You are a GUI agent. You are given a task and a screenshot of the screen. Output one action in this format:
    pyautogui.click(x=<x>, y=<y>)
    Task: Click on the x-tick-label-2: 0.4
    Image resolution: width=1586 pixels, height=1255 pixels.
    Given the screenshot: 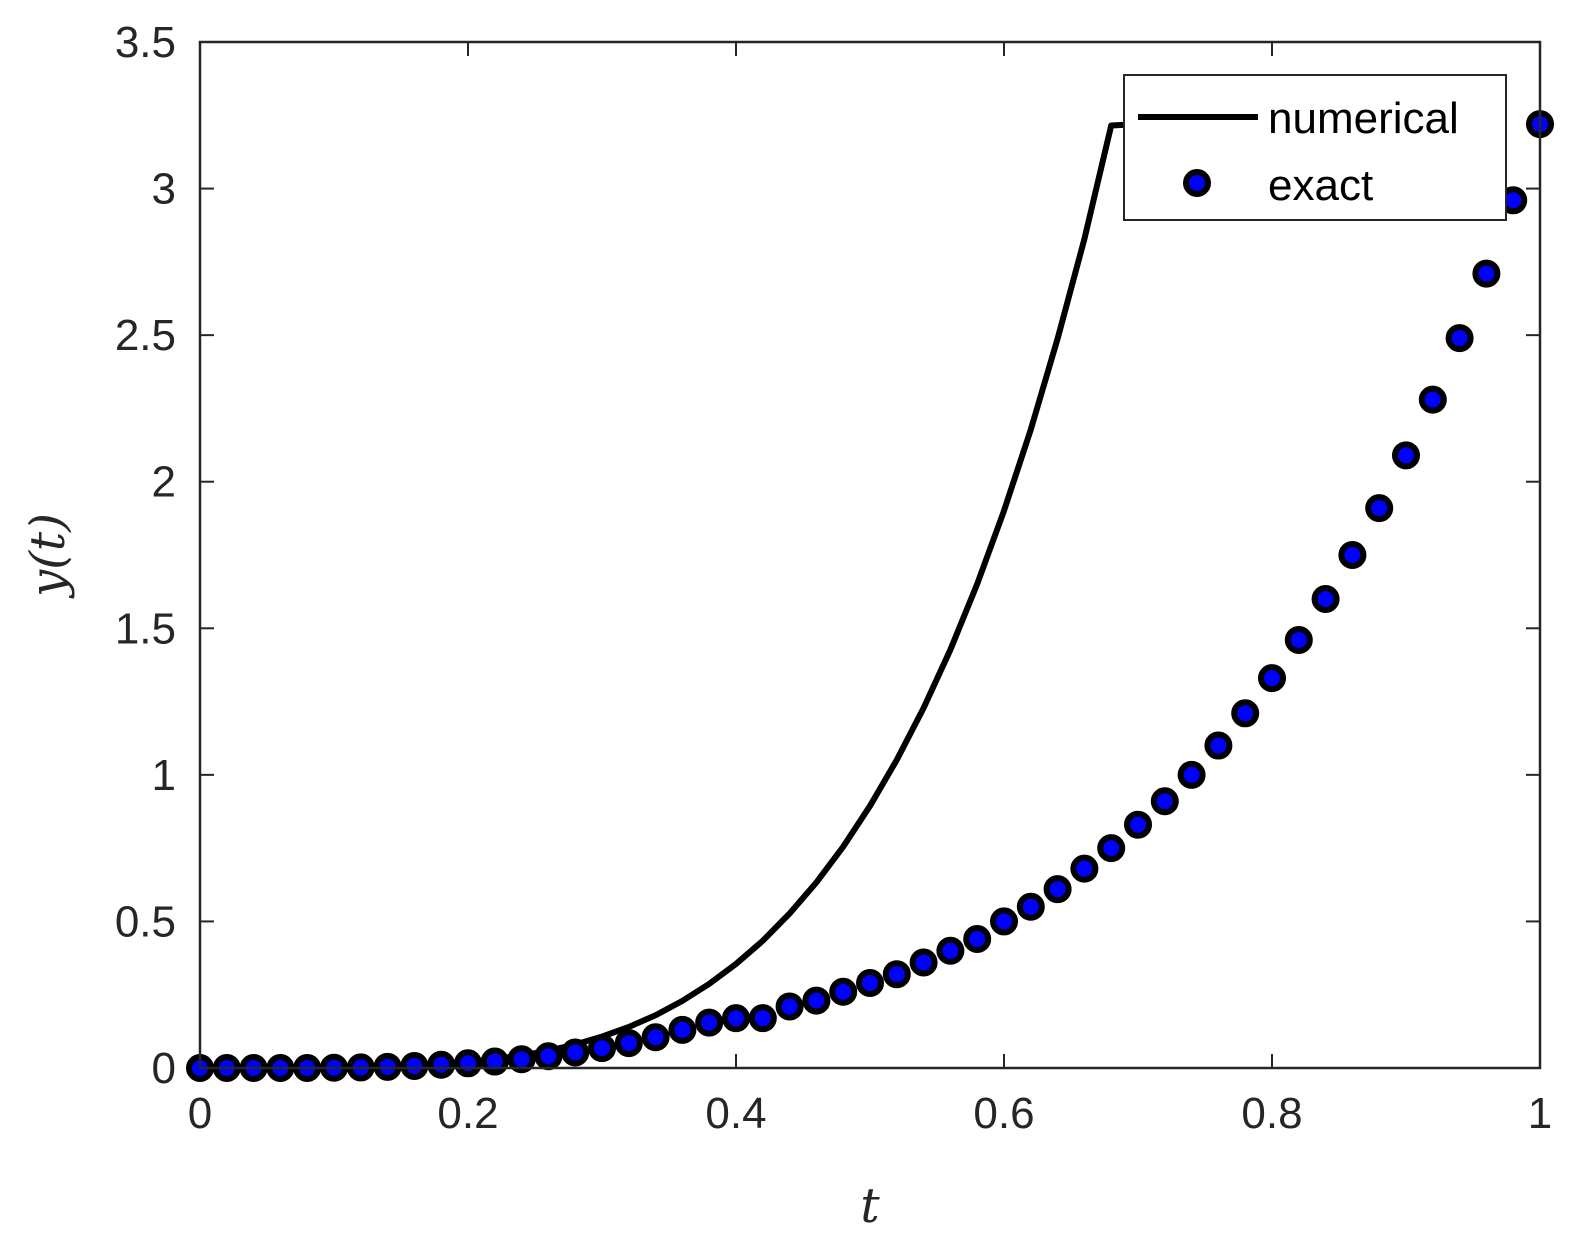 What is the action you would take?
    pyautogui.click(x=735, y=1113)
    